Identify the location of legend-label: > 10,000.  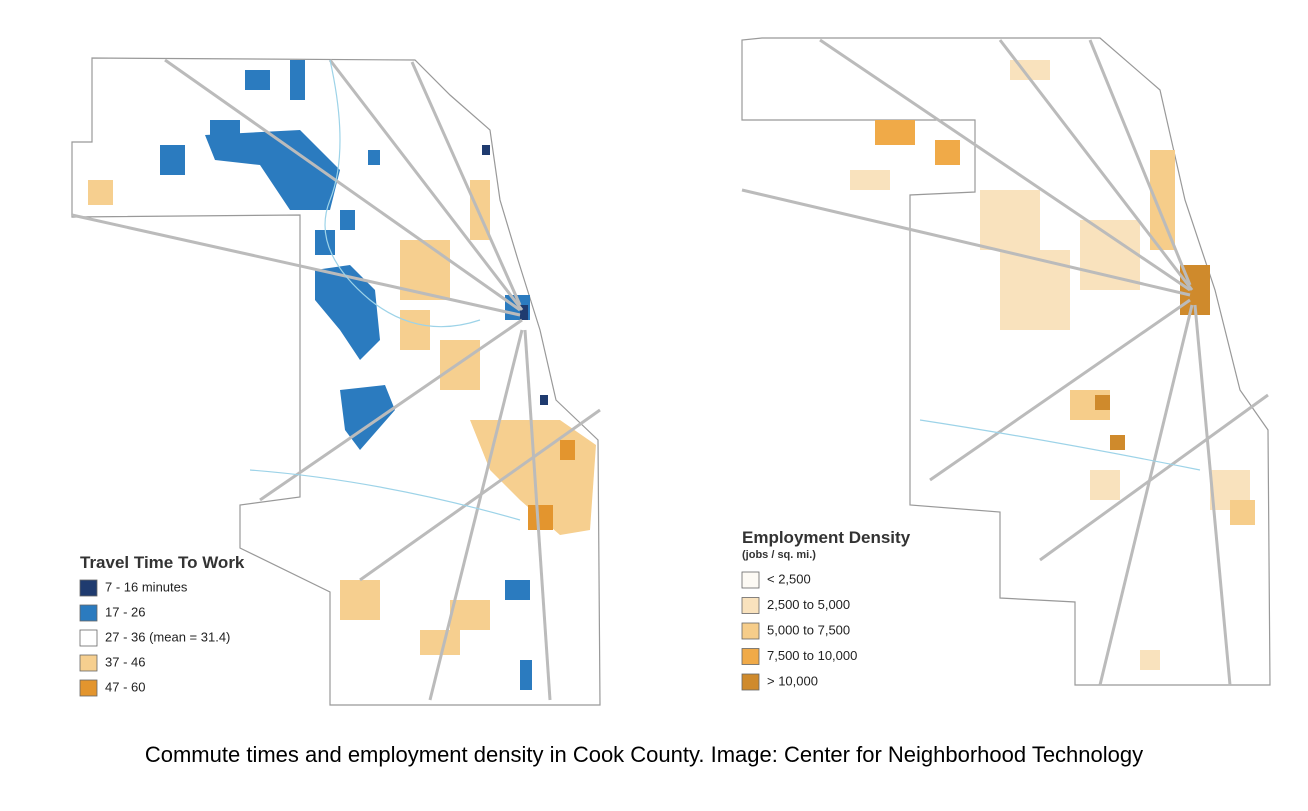
(792, 680).